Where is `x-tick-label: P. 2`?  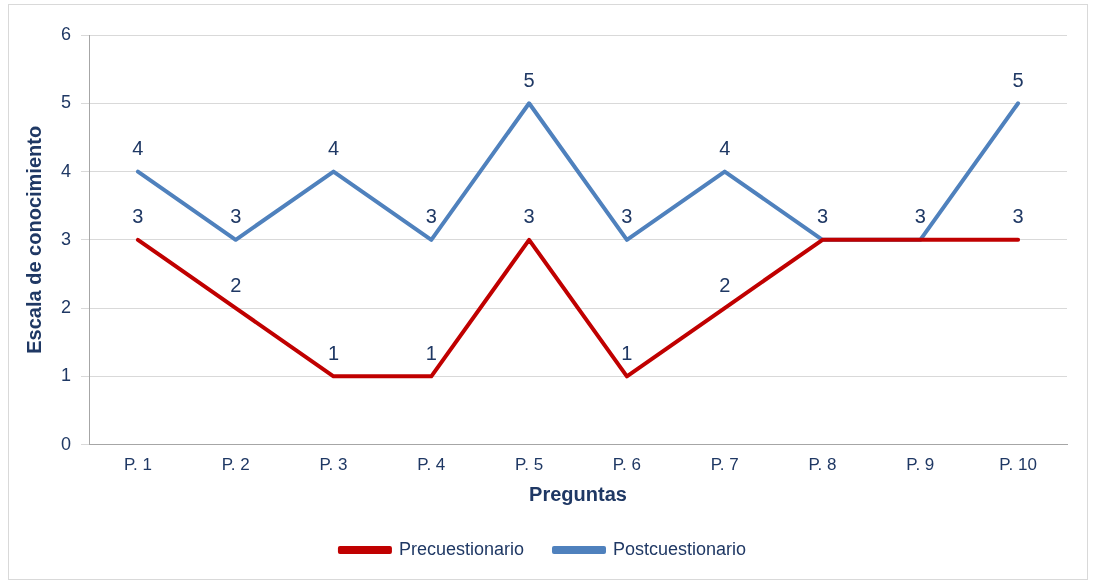 x-tick-label: P. 2 is located at coordinates (235, 465).